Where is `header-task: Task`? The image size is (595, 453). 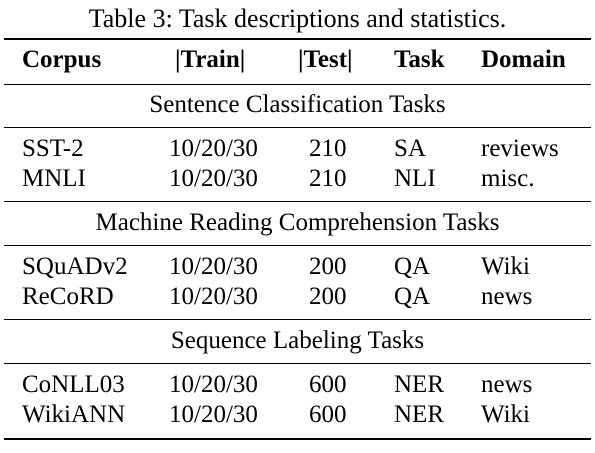
header-task: Task is located at coordinates (419, 59).